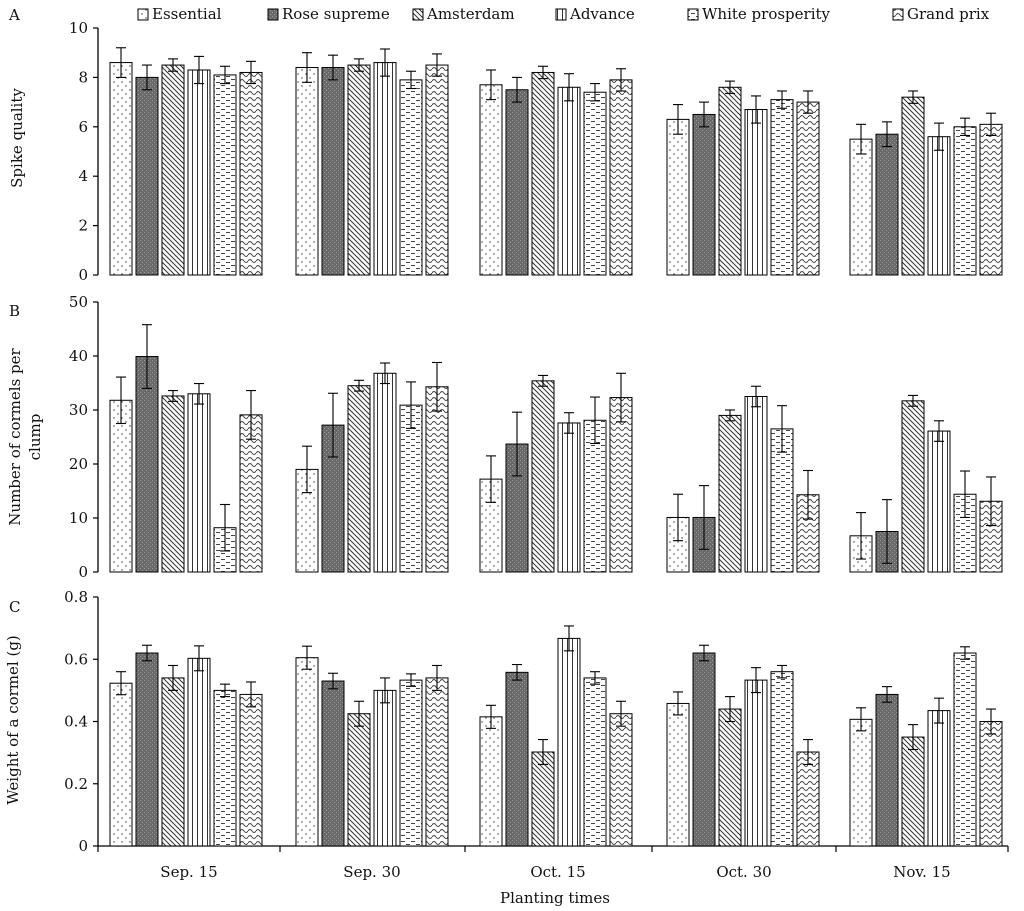 The height and width of the screenshot is (911, 1024). I want to click on legend-label: Advance, so click(602, 14).